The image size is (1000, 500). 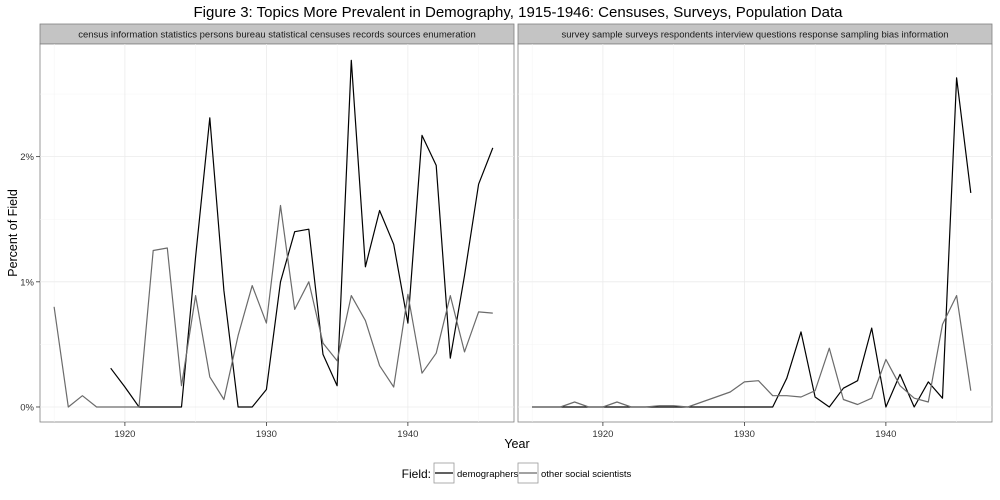 I want to click on legend-entry-other-social-scientists: other social scientists, so click(x=574, y=473).